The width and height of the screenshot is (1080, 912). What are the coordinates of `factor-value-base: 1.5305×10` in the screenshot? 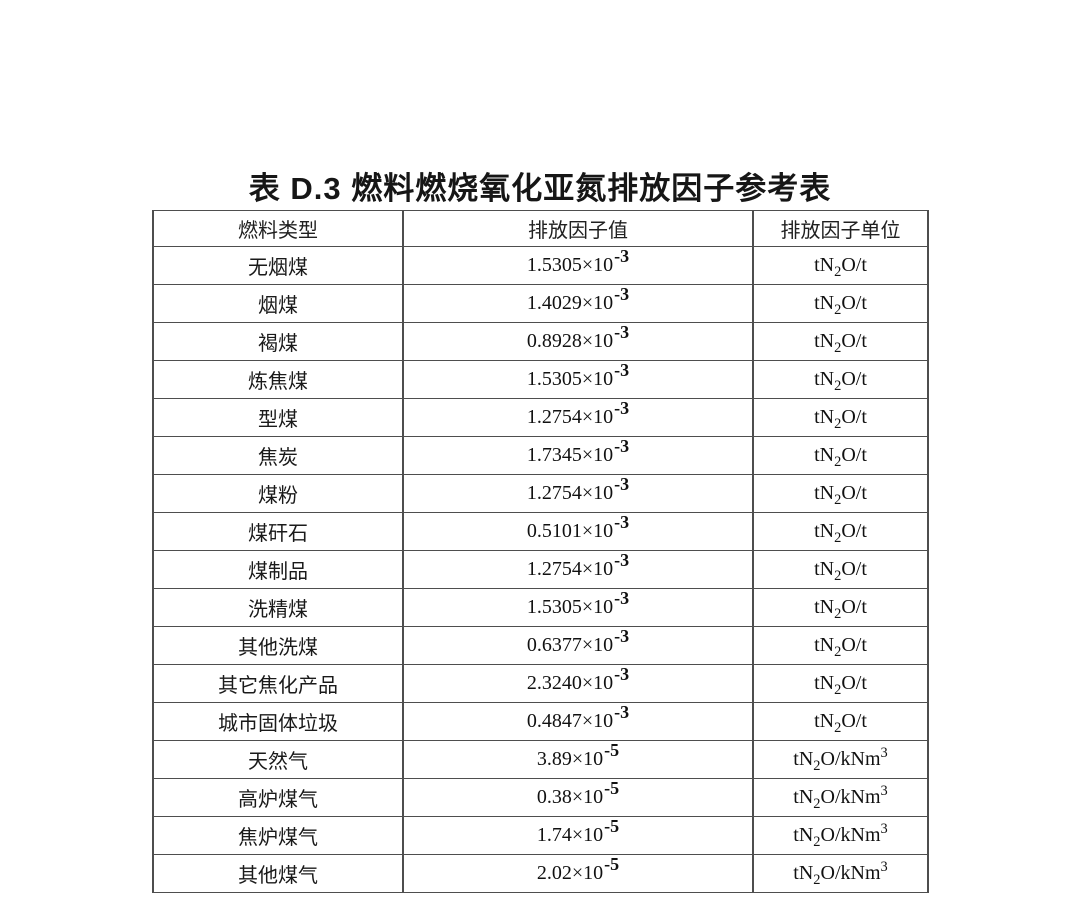 It's located at (570, 379).